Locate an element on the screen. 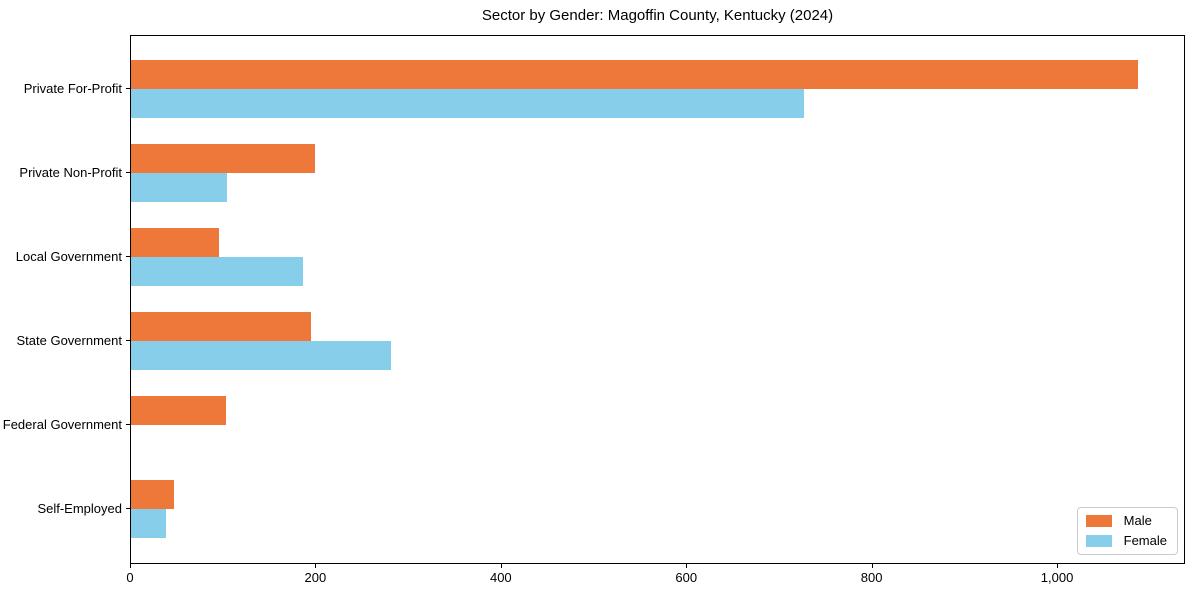  legend-item-female: Female is located at coordinates (1126, 540).